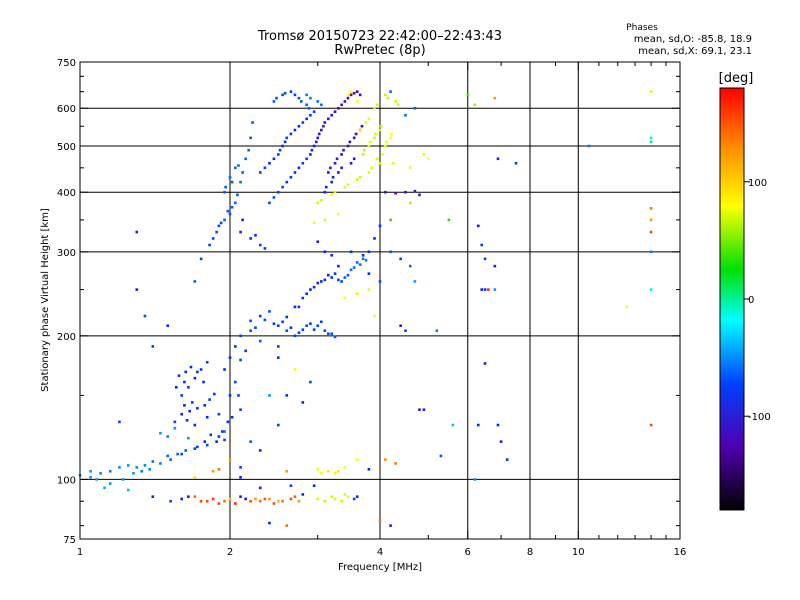 The image size is (800, 600). What do you see at coordinates (732, 299) in the screenshot?
I see `colorbar` at bounding box center [732, 299].